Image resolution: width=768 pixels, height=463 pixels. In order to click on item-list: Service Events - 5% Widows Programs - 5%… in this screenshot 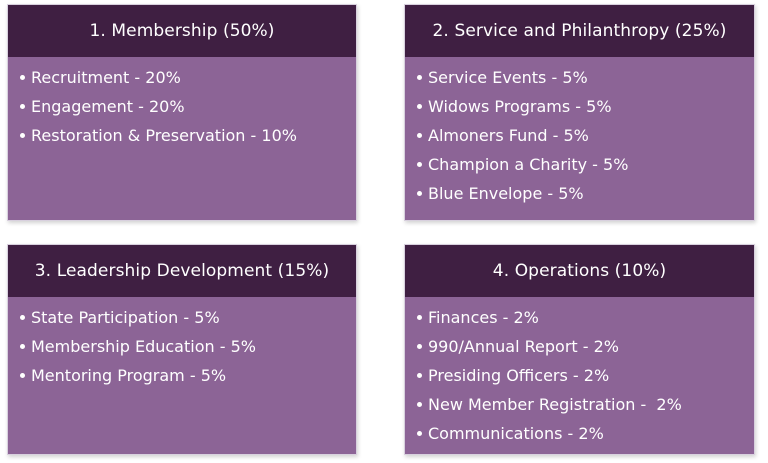, I will do `click(585, 135)`.